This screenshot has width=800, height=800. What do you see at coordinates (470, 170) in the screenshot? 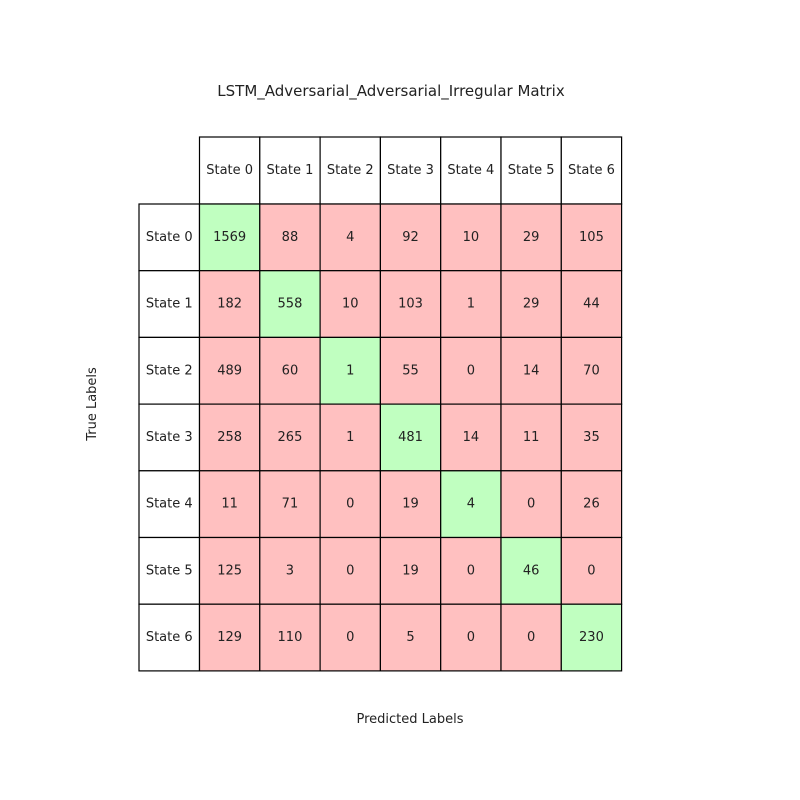
I see `column-header-label: State 4` at bounding box center [470, 170].